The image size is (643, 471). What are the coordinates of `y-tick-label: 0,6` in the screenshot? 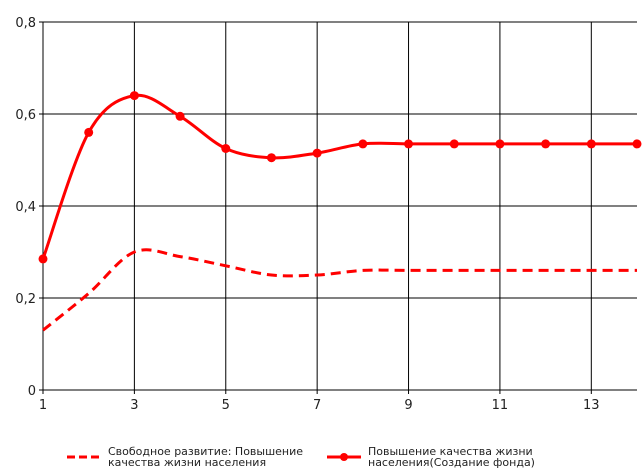 It's located at (25, 115).